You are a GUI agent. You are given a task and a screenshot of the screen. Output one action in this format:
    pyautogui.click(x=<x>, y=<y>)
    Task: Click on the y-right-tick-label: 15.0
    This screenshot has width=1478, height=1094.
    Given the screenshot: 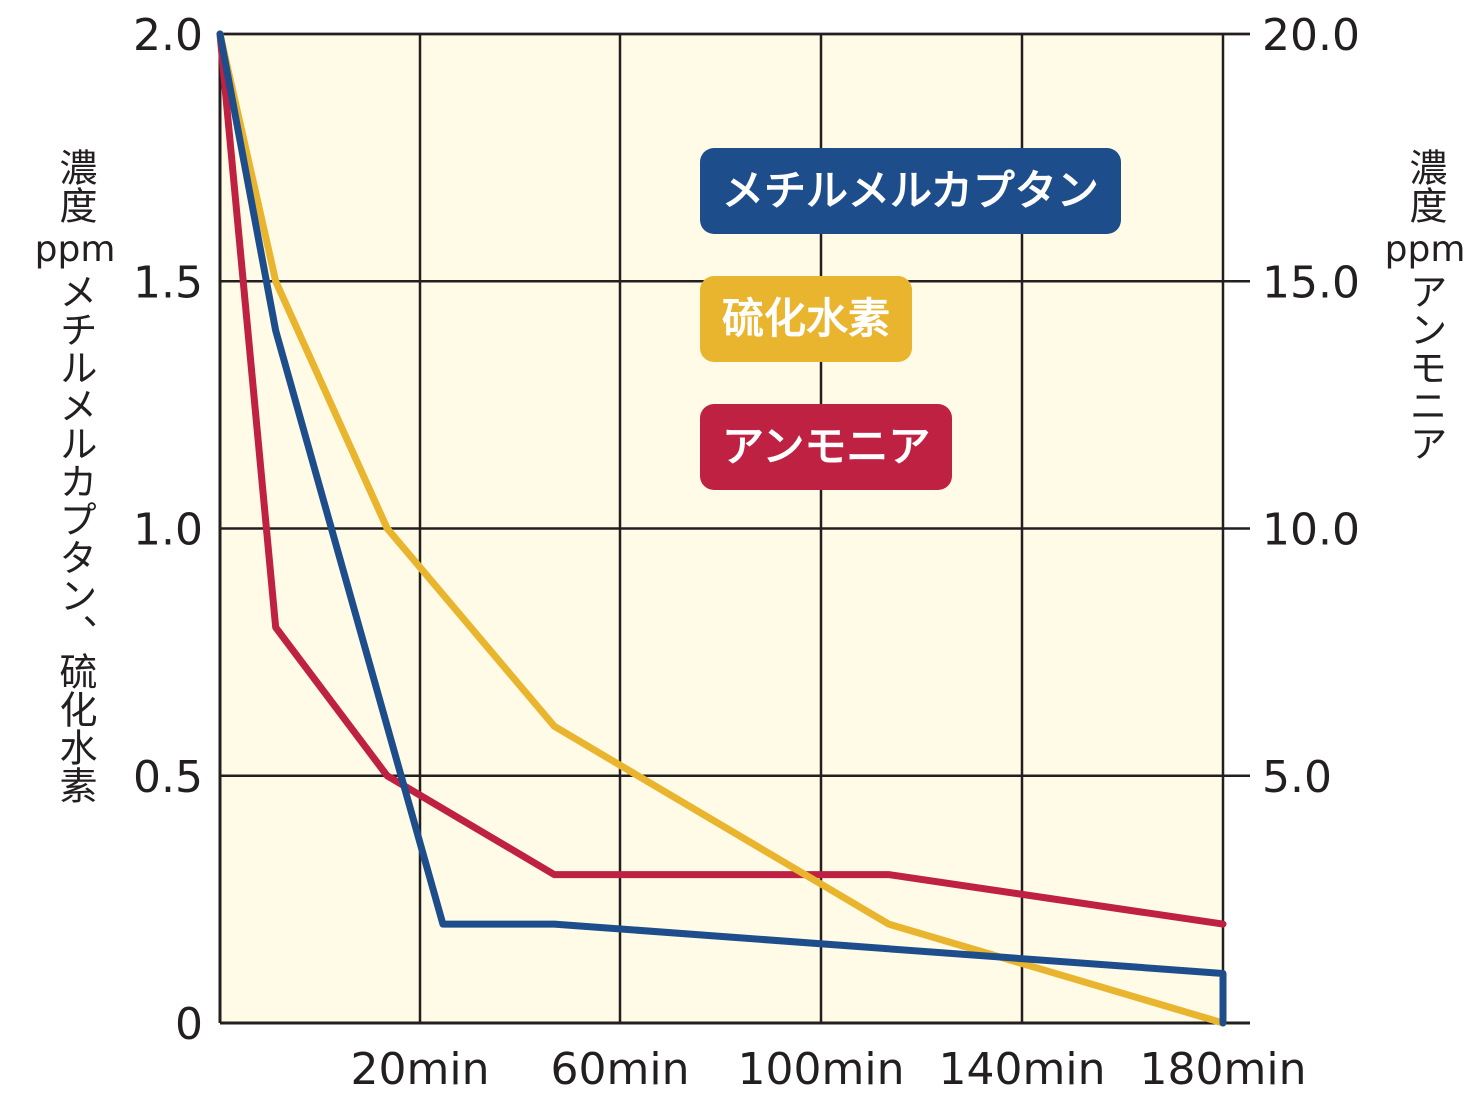 What is the action you would take?
    pyautogui.click(x=1311, y=282)
    